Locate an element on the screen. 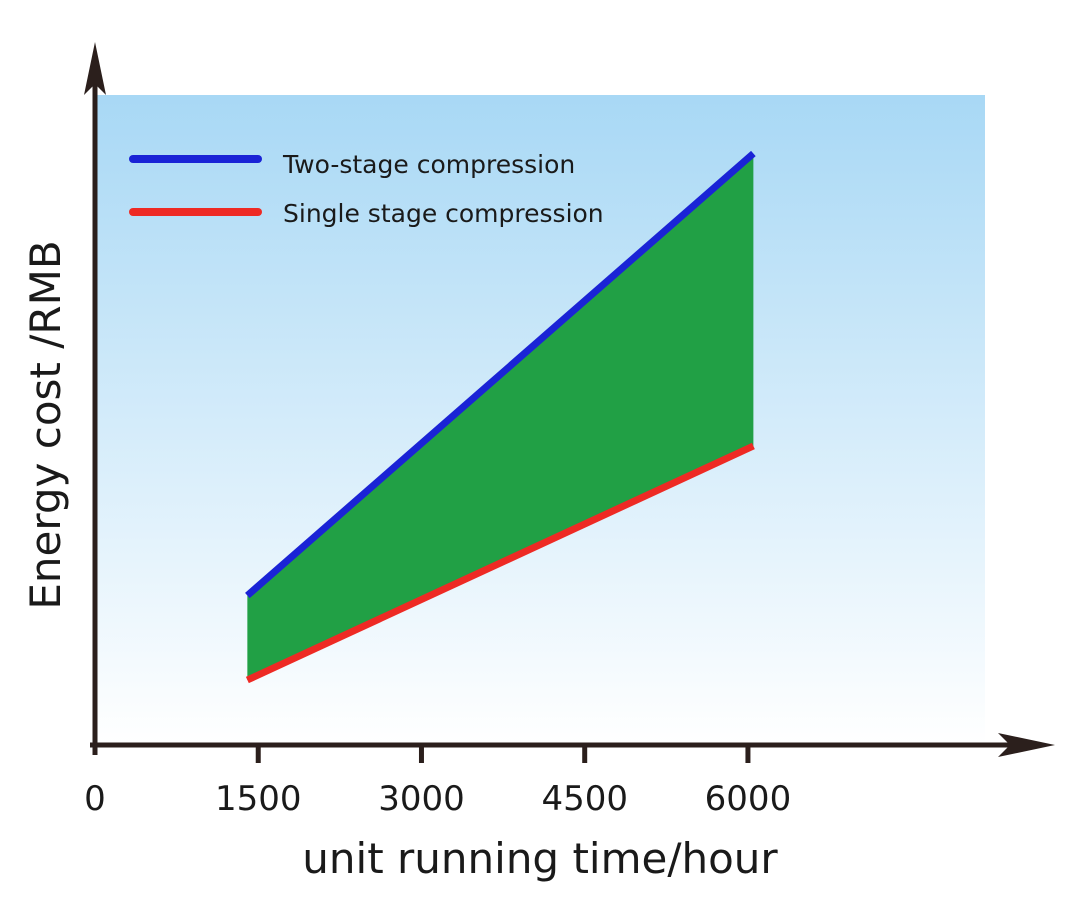 This screenshot has width=1080, height=916. x-axis-title: unit running time/hour is located at coordinates (540, 858).